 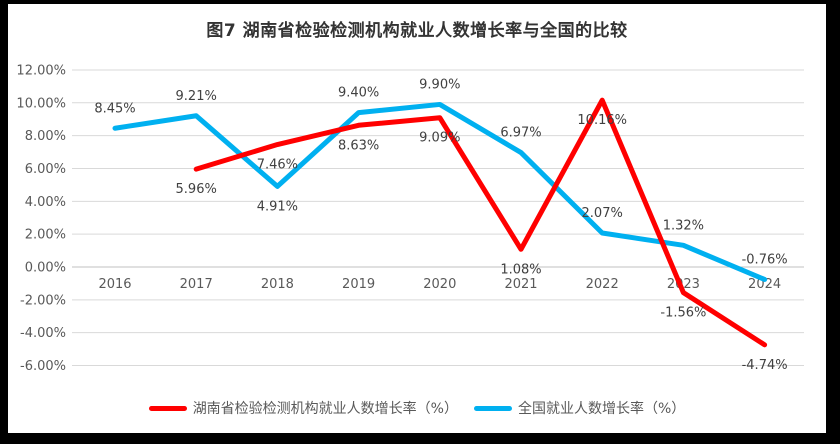 What do you see at coordinates (277, 165) in the screenshot?
I see `data-label-hunan: 7.46%` at bounding box center [277, 165].